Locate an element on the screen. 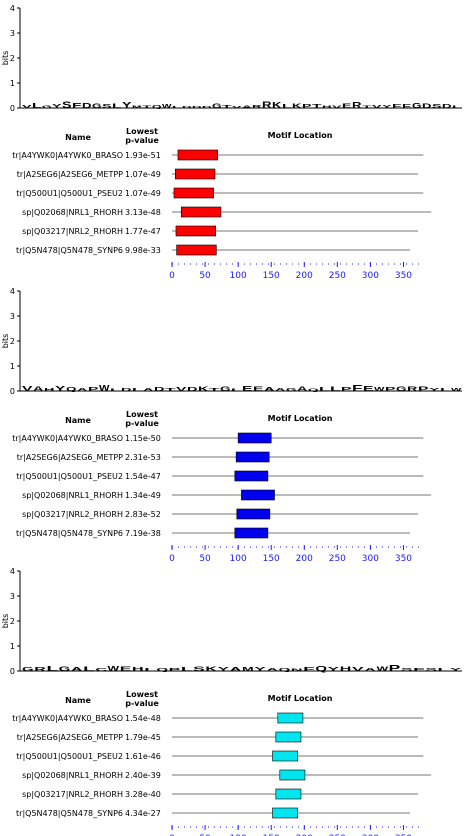 Image resolution: width=468 pixels, height=836 pixels. location-tick-label: 0 is located at coordinates (172, 835).